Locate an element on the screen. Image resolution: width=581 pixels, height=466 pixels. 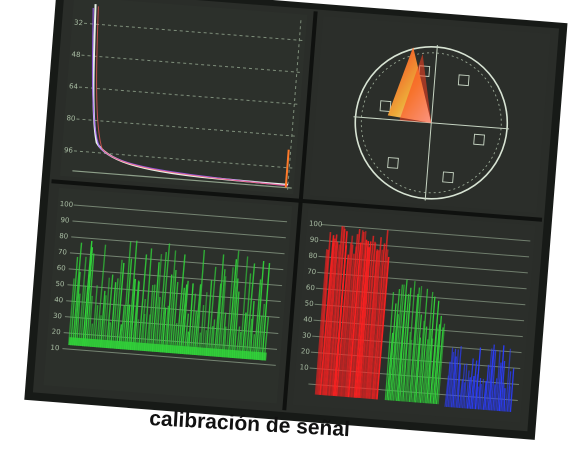
parade-blue-trace is located at coordinates (479, 378).